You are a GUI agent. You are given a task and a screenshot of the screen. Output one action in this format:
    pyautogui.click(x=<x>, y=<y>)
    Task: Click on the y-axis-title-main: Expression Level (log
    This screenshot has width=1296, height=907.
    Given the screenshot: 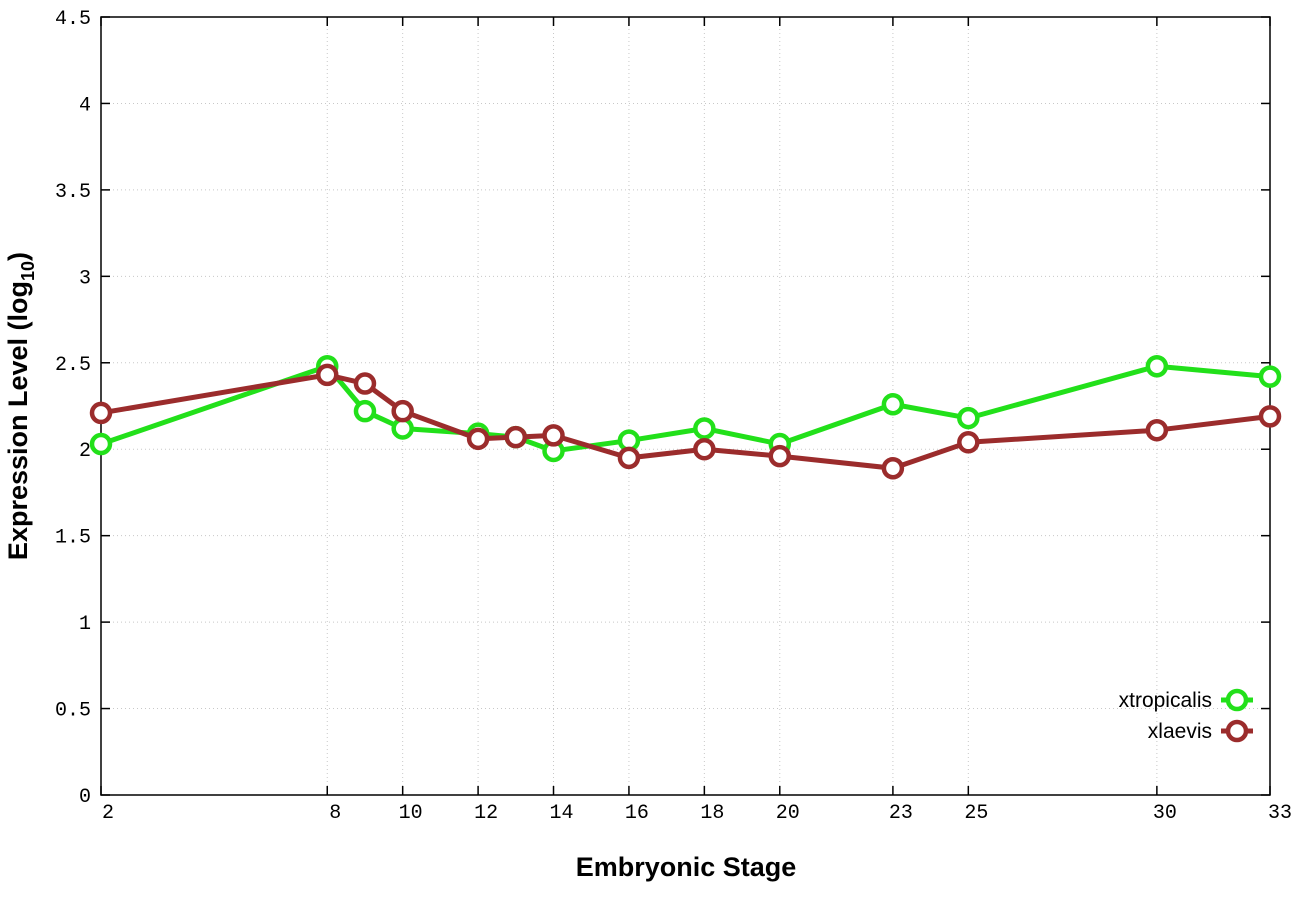 What is the action you would take?
    pyautogui.click(x=18, y=420)
    